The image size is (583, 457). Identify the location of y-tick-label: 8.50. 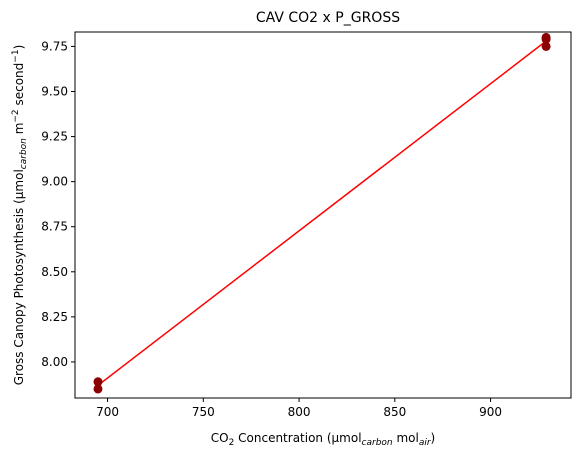
(54, 272).